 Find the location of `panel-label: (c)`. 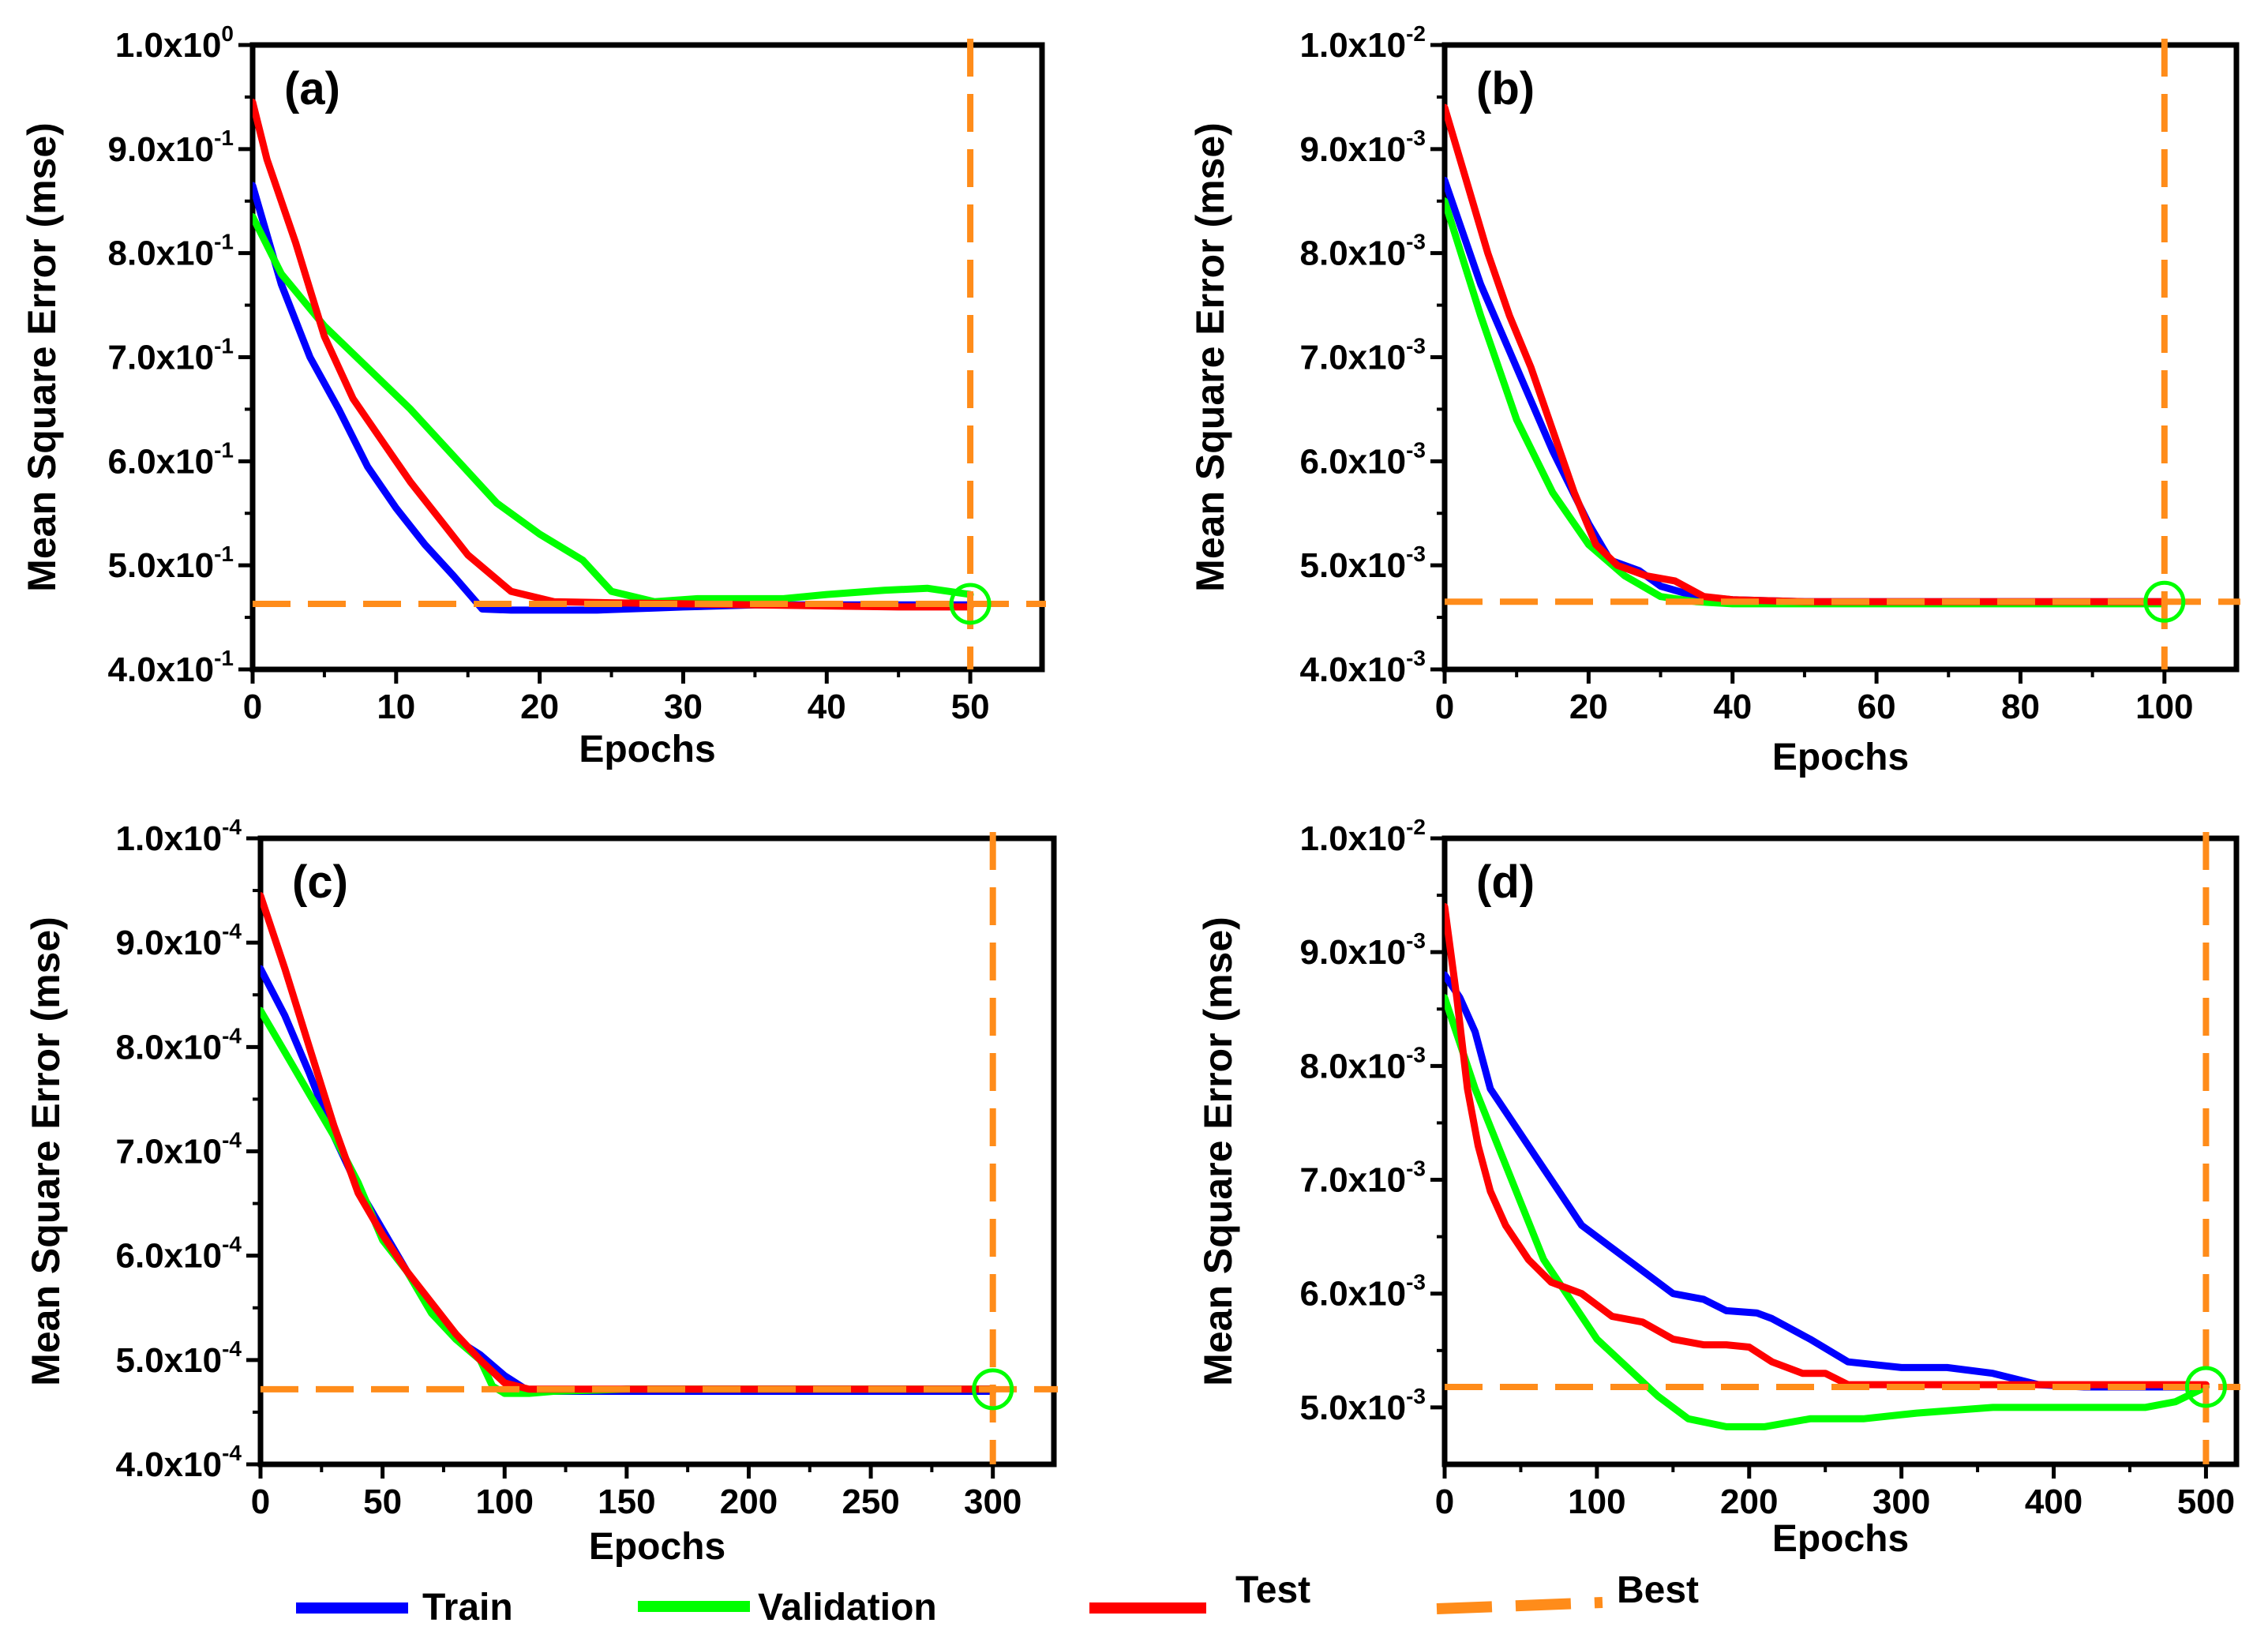

panel-label: (c) is located at coordinates (320, 882).